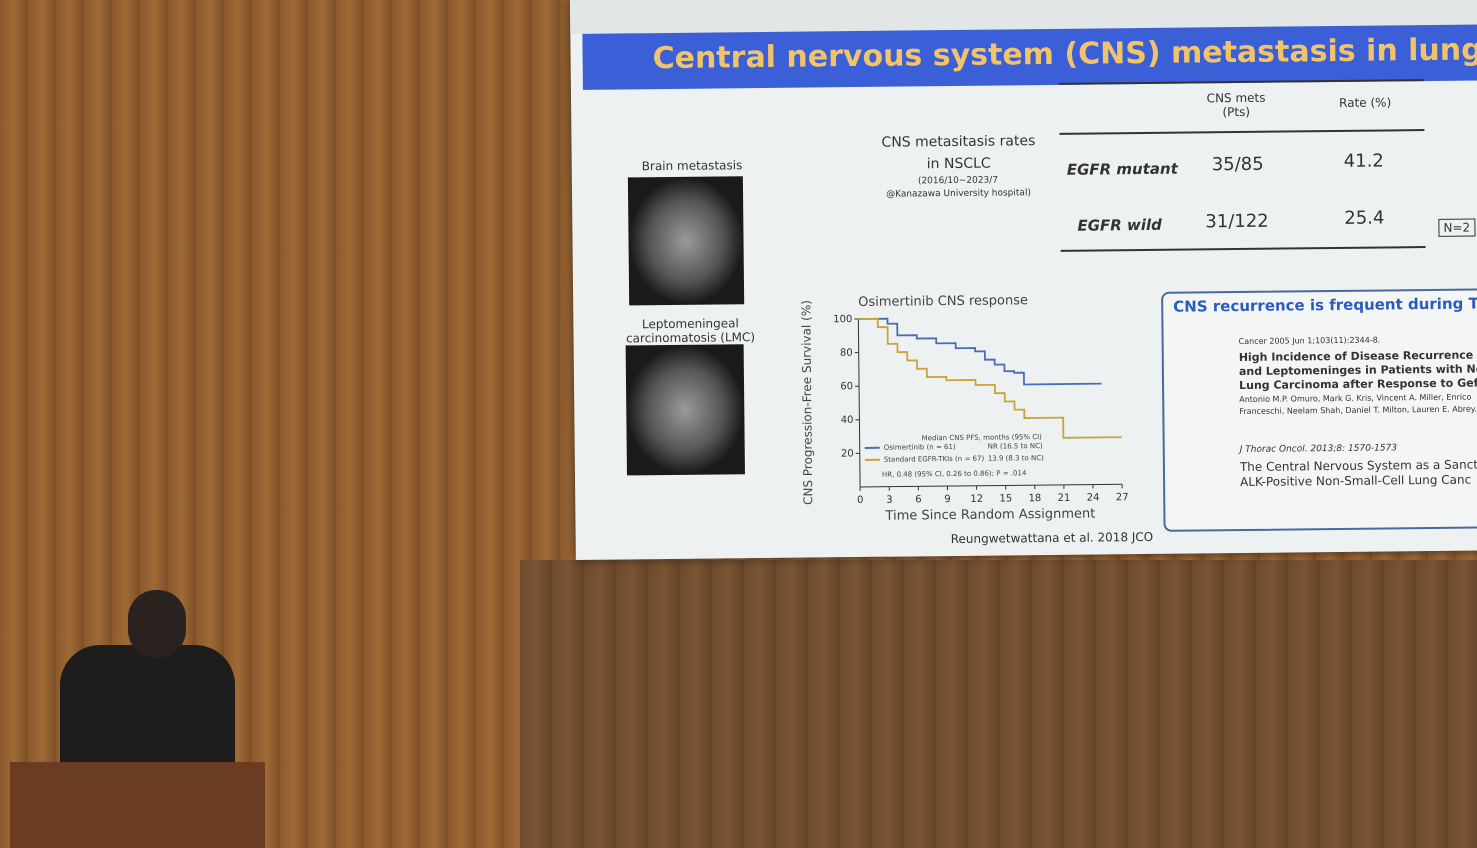  What do you see at coordinates (686, 241) in the screenshot?
I see `brain-mri` at bounding box center [686, 241].